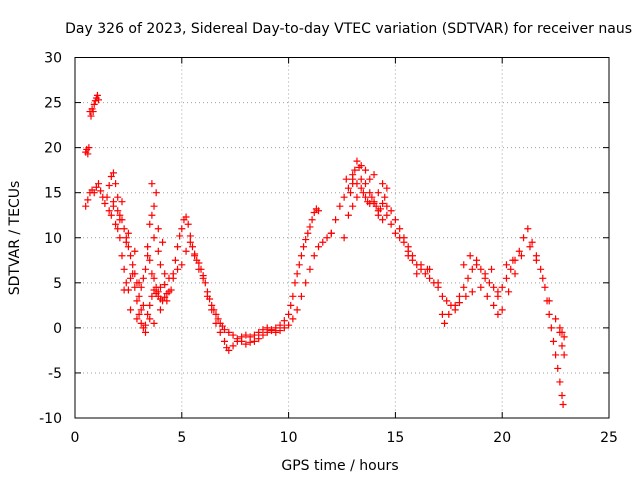 The image size is (640, 480). I want to click on x-tick-label: 0, so click(75, 438).